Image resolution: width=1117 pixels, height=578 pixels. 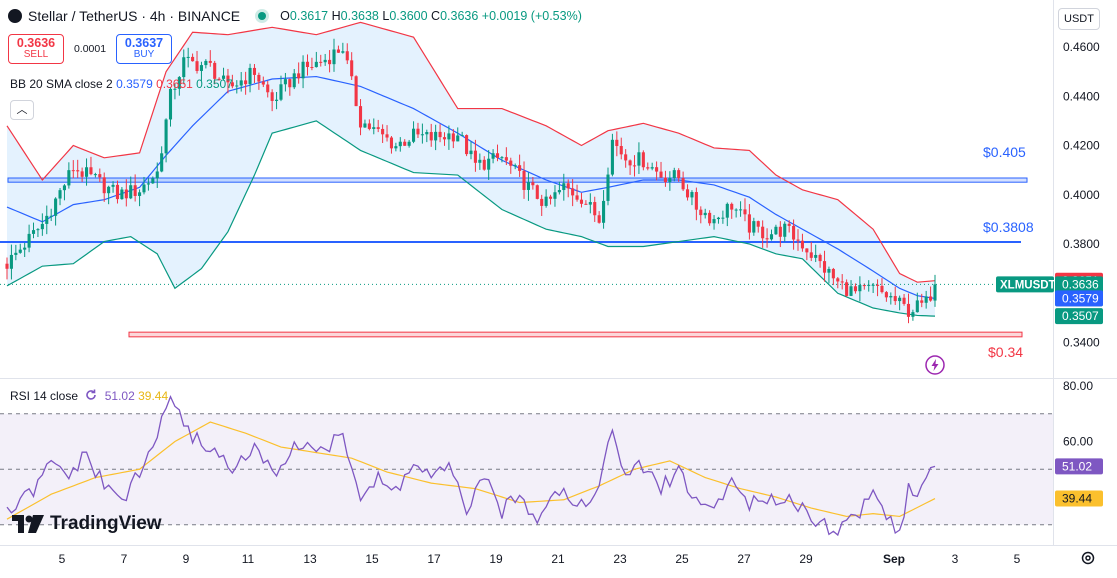 What do you see at coordinates (22, 110) in the screenshot?
I see `collapse-legend-button: ︿` at bounding box center [22, 110].